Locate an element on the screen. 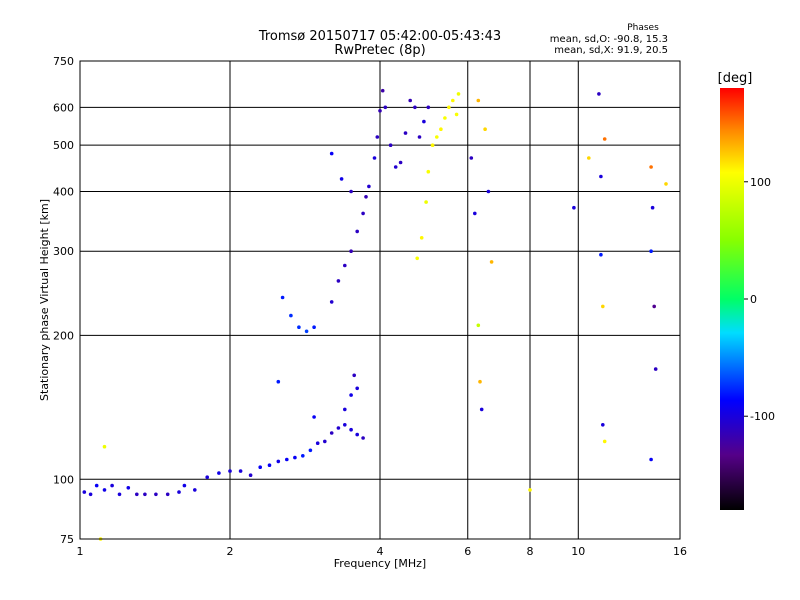  y-tick-label: 100 is located at coordinates (63, 479).